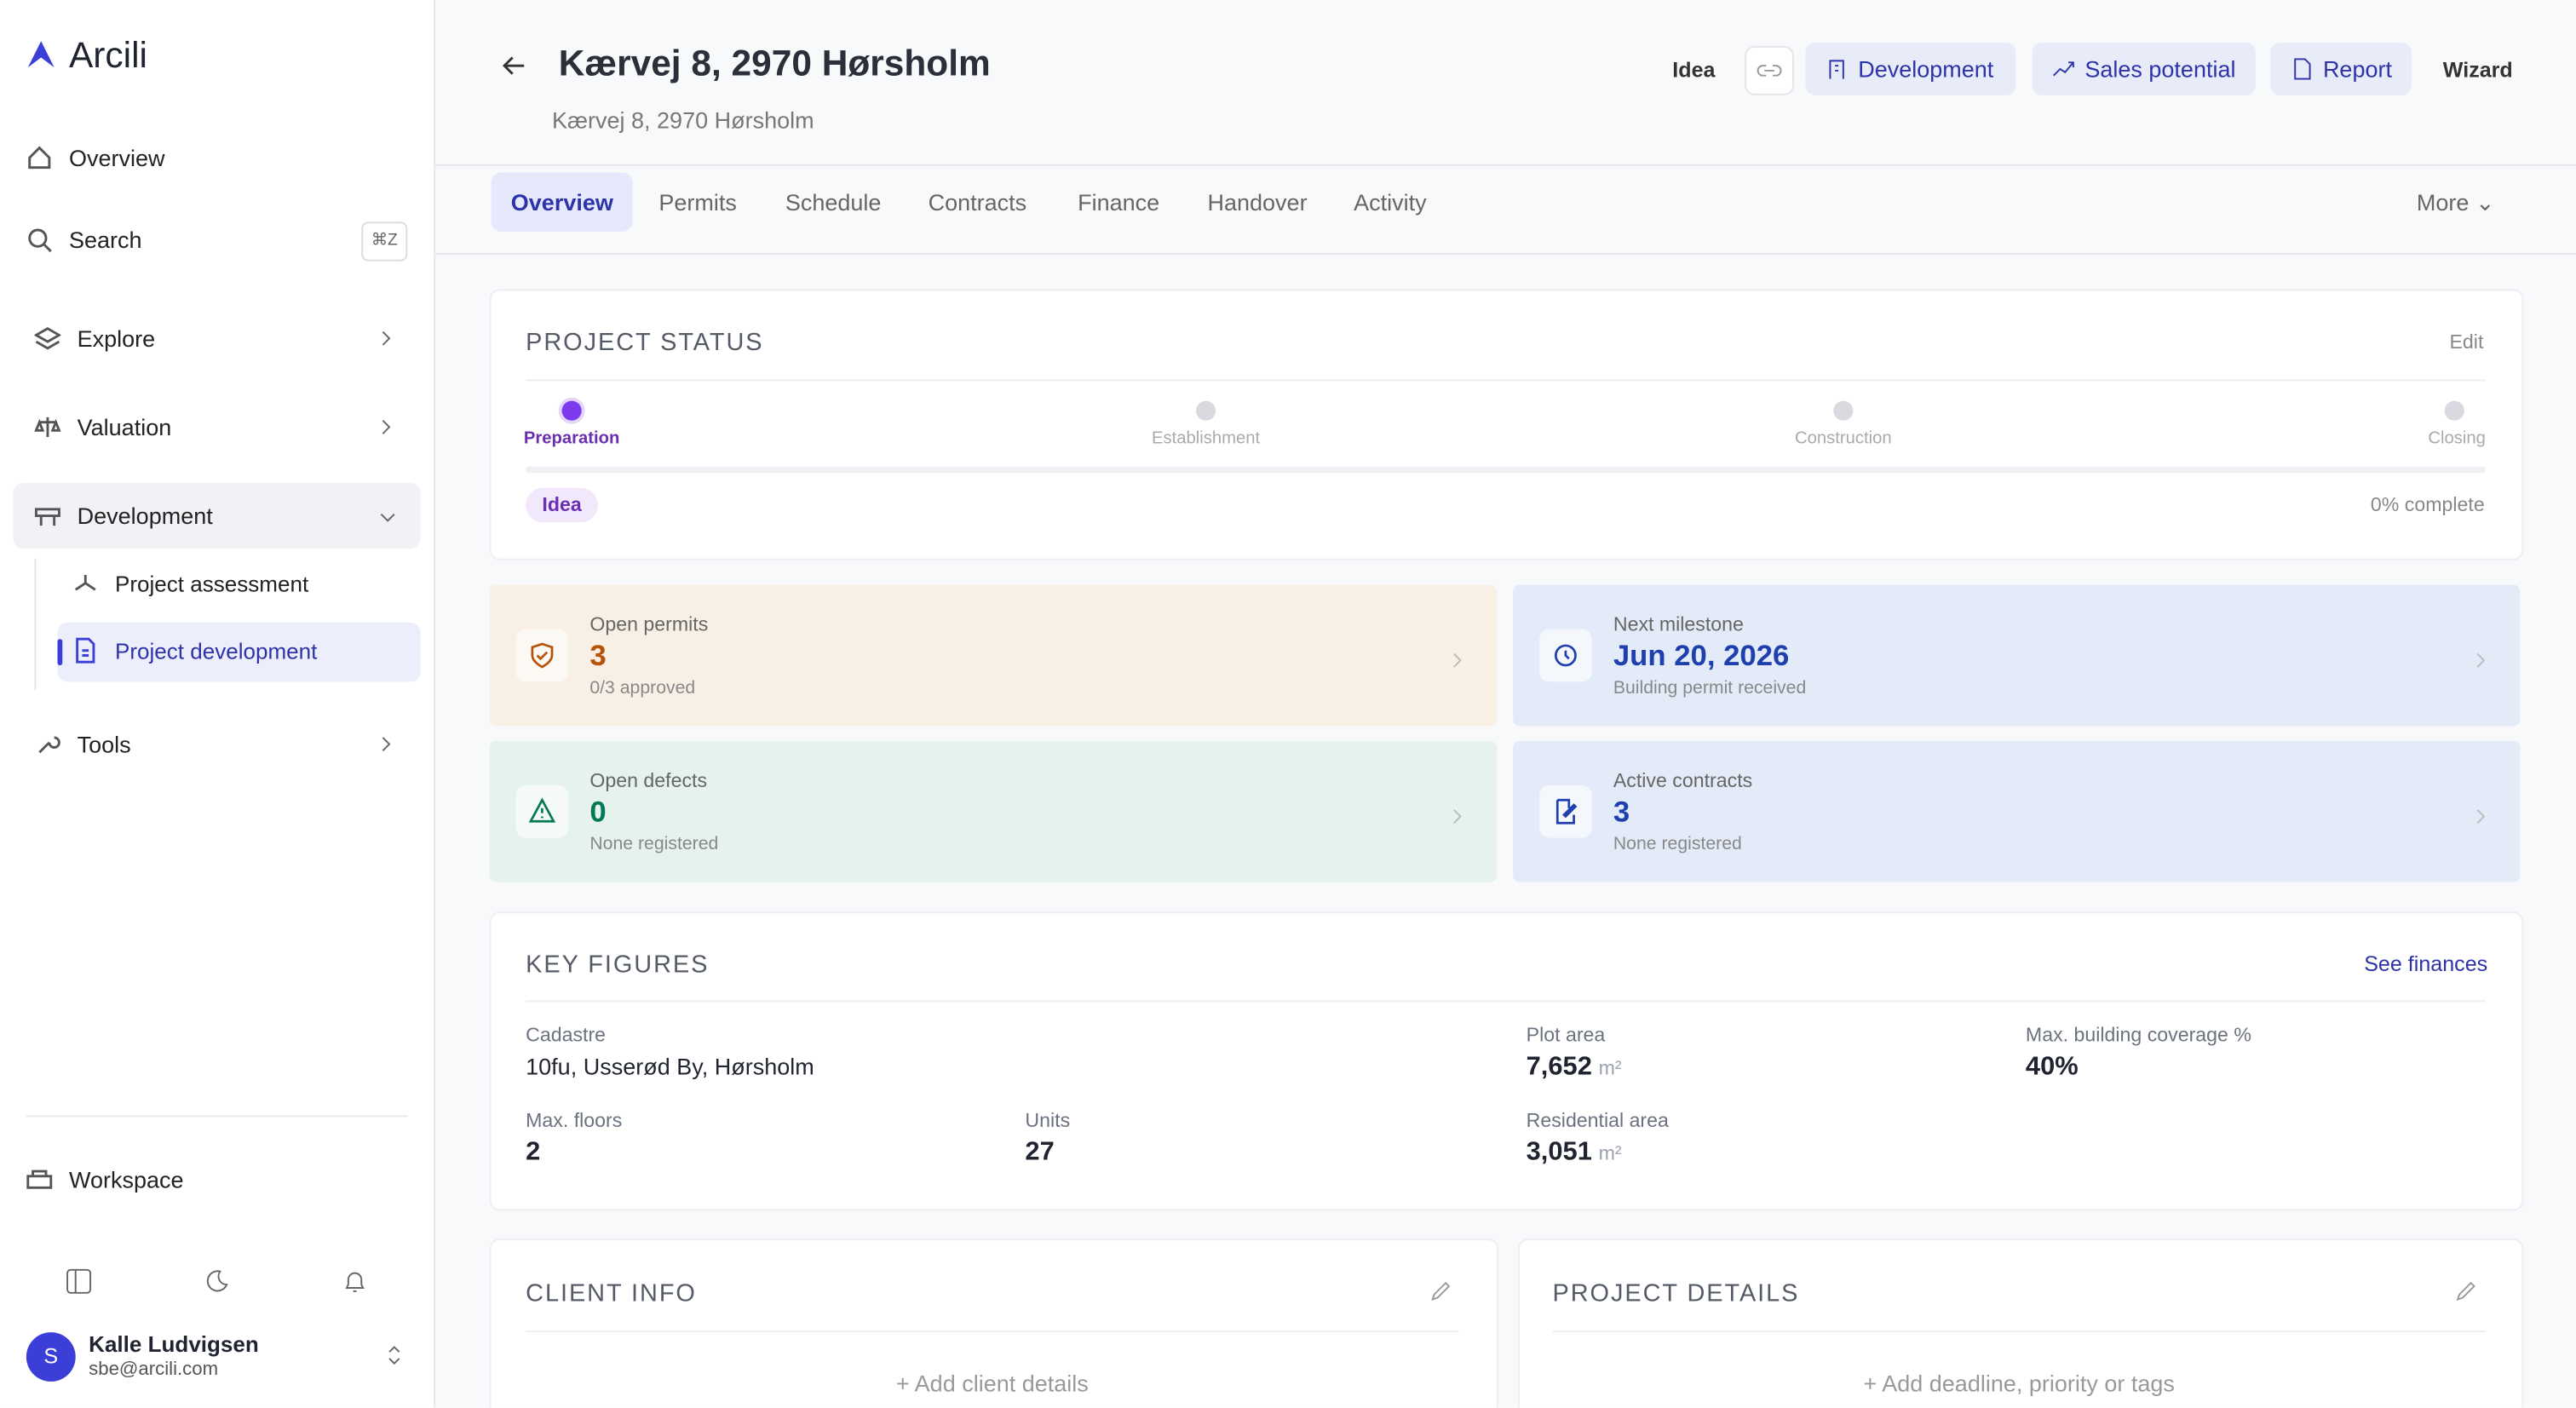 The height and width of the screenshot is (1408, 2576). I want to click on user-email: sbe@arcili.com, so click(154, 1369).